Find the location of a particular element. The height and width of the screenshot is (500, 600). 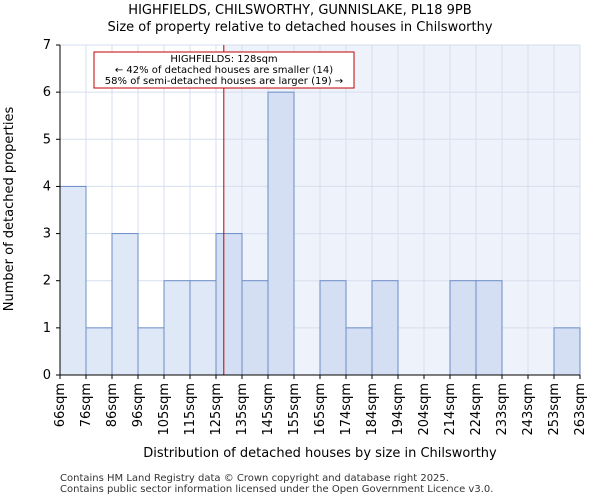

x-tick-label: 125sqm is located at coordinates (216, 409).